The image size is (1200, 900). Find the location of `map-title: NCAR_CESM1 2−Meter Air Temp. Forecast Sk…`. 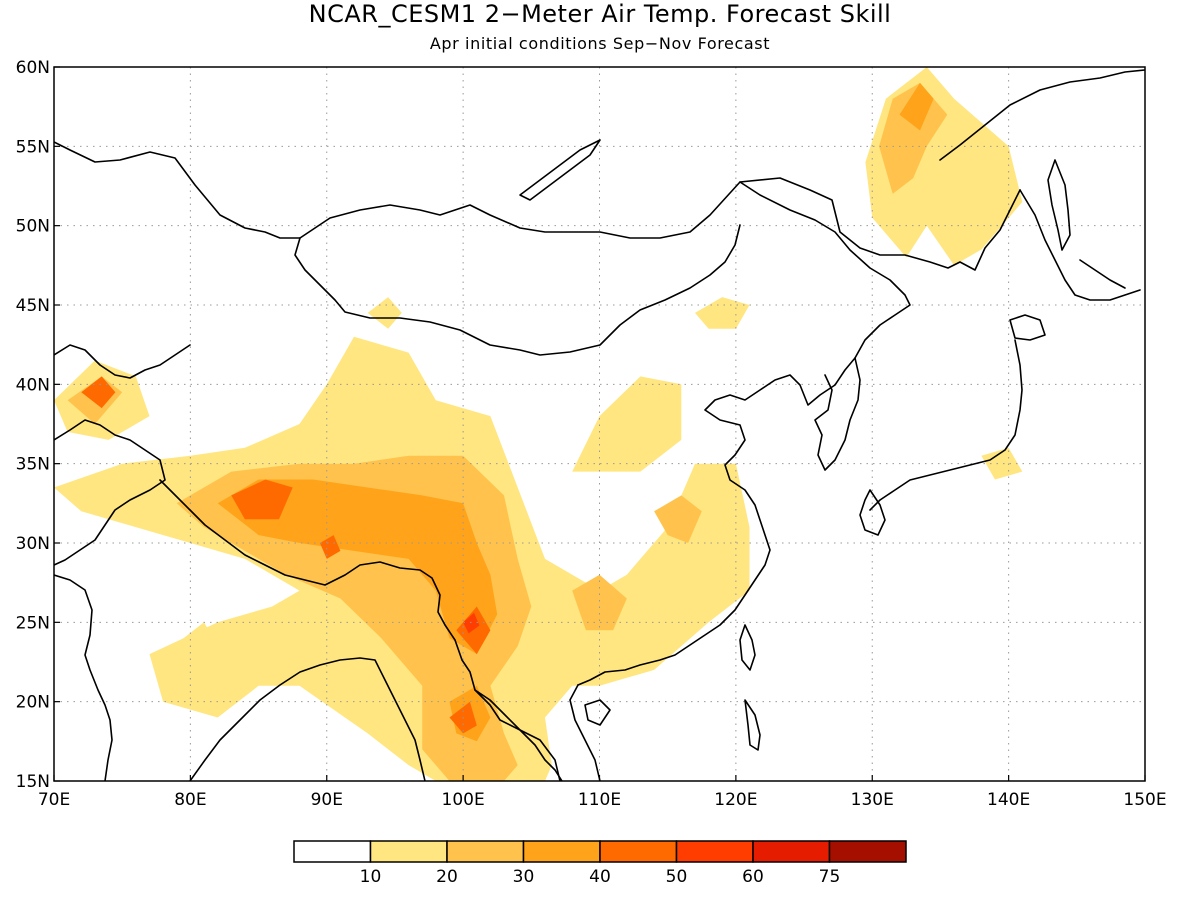

map-title: NCAR_CESM1 2−Meter Air Temp. Forecast Sk… is located at coordinates (600, 14).